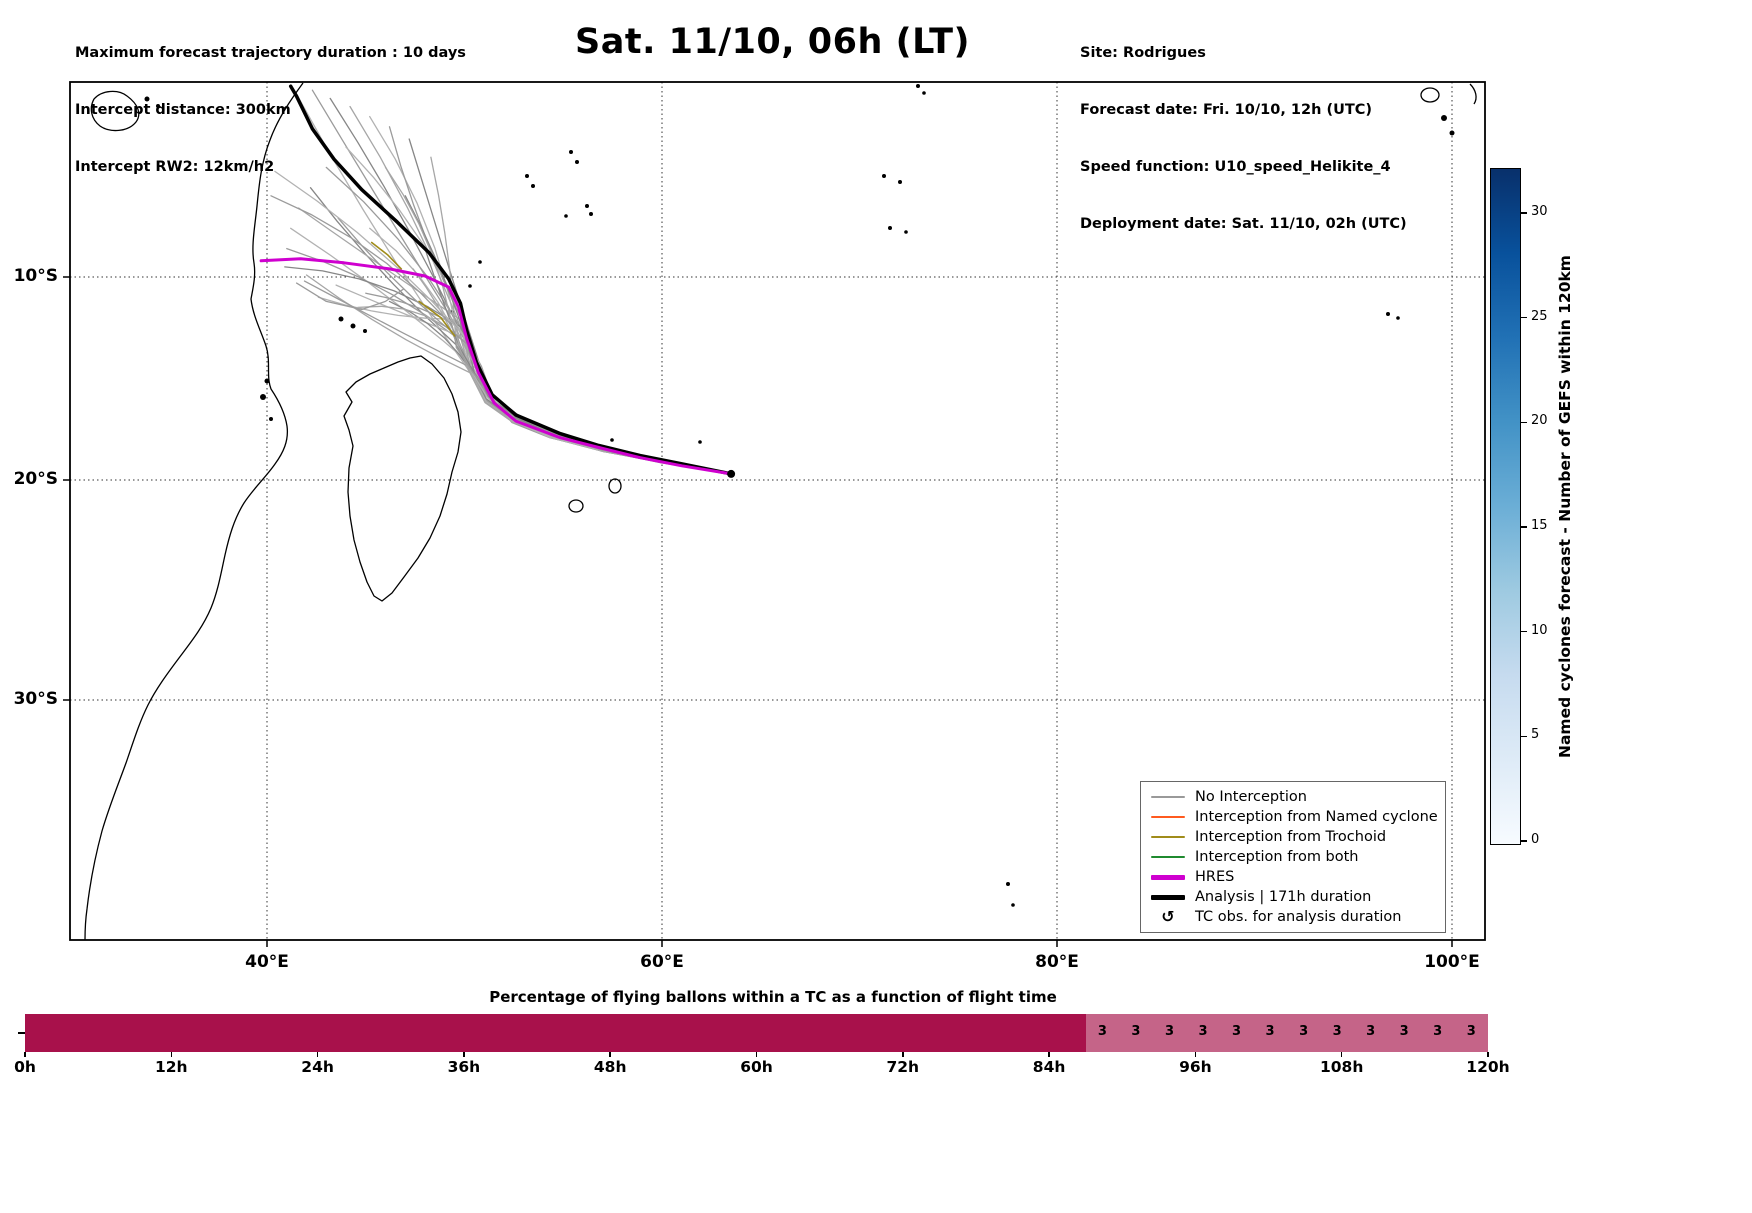  What do you see at coordinates (1505, 506) in the screenshot?
I see `colorbar-gradient` at bounding box center [1505, 506].